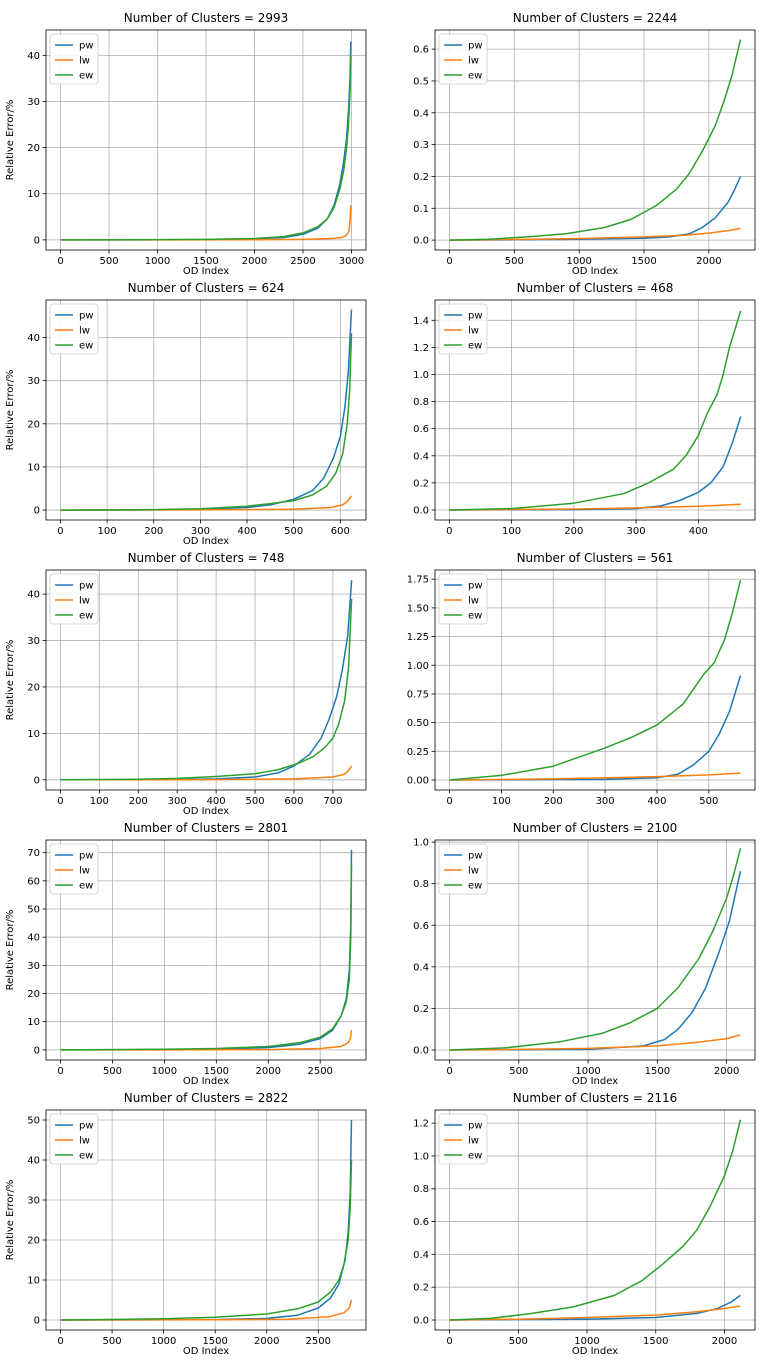 This screenshot has height=1366, width=762. Describe the element at coordinates (421, 50) in the screenshot. I see `y-tick-label: 0.6` at that location.